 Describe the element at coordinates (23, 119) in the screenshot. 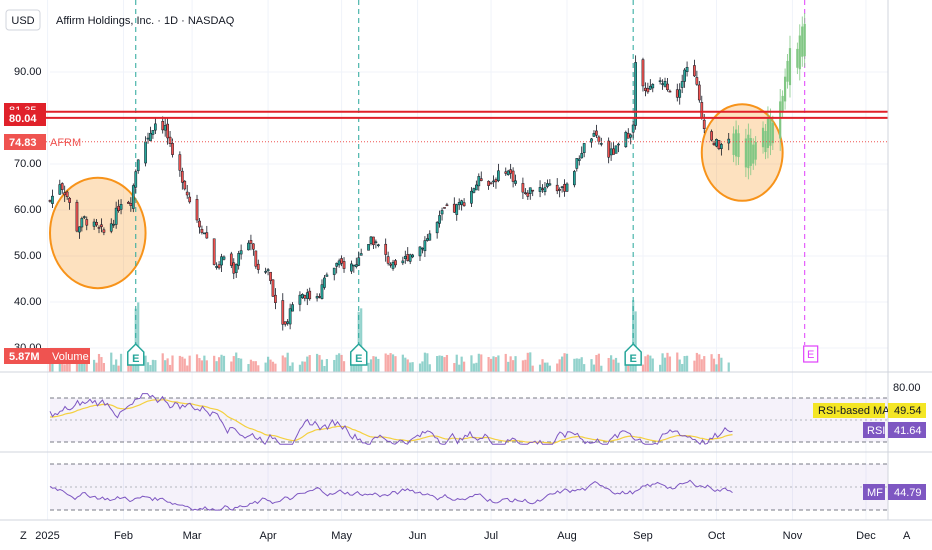

I see `resistance-value: 80.04` at that location.